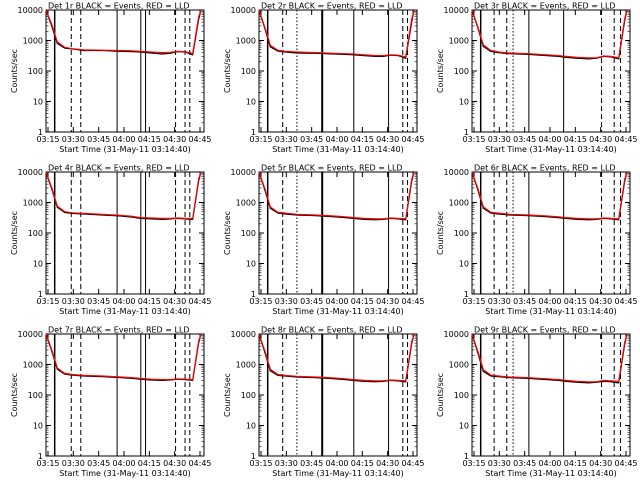 This screenshot has height=480, width=640. Describe the element at coordinates (332, 168) in the screenshot. I see `chart-title: Det 5r BLACK = Events, RED = LLD` at that location.